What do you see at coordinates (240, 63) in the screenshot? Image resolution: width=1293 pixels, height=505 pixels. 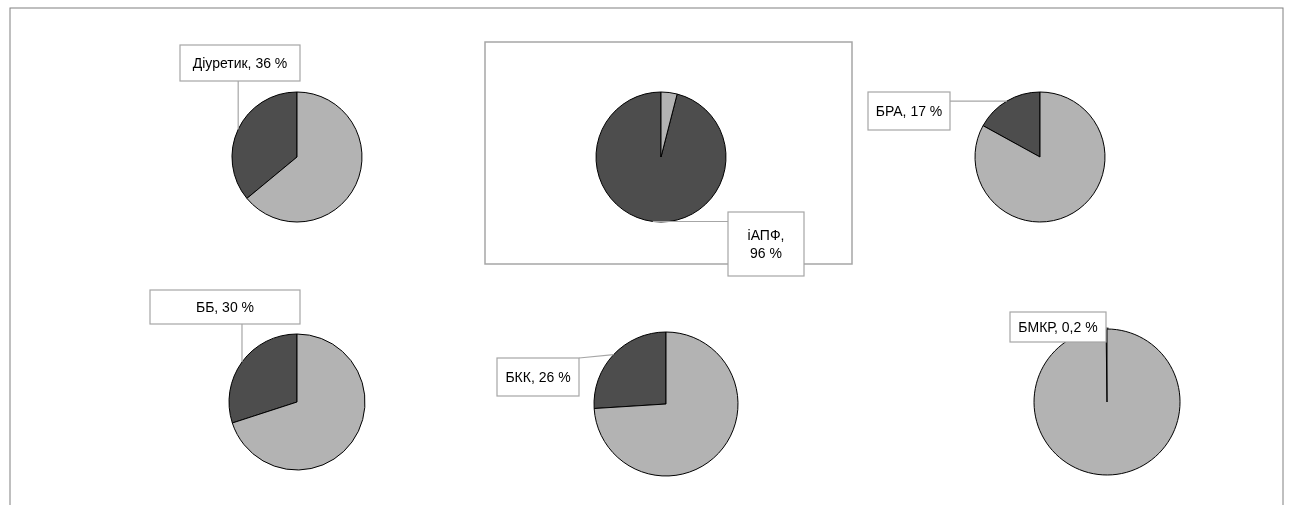 I see `slice-label: Діуретик, 36 %` at bounding box center [240, 63].